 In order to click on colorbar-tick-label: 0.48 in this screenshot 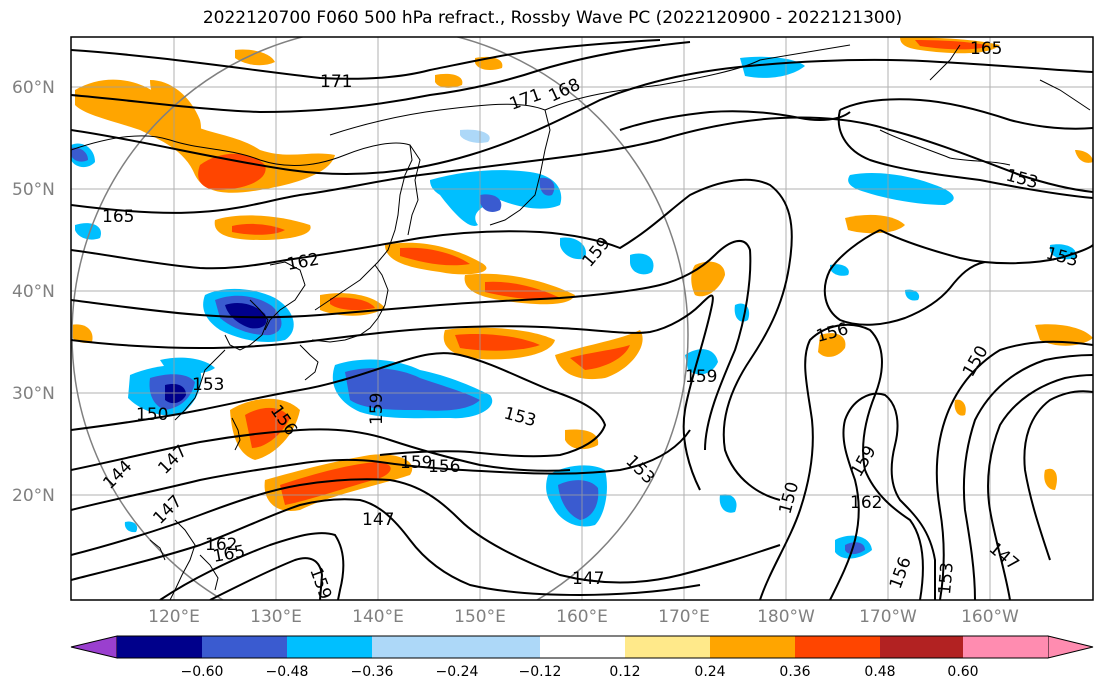, I will do `click(879, 672)`.